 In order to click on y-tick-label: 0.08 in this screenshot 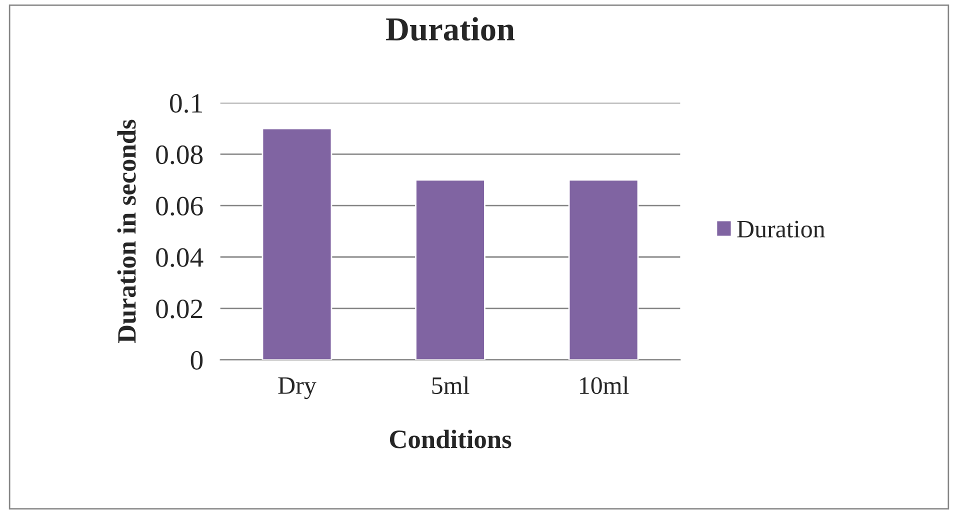, I will do `click(179, 154)`.